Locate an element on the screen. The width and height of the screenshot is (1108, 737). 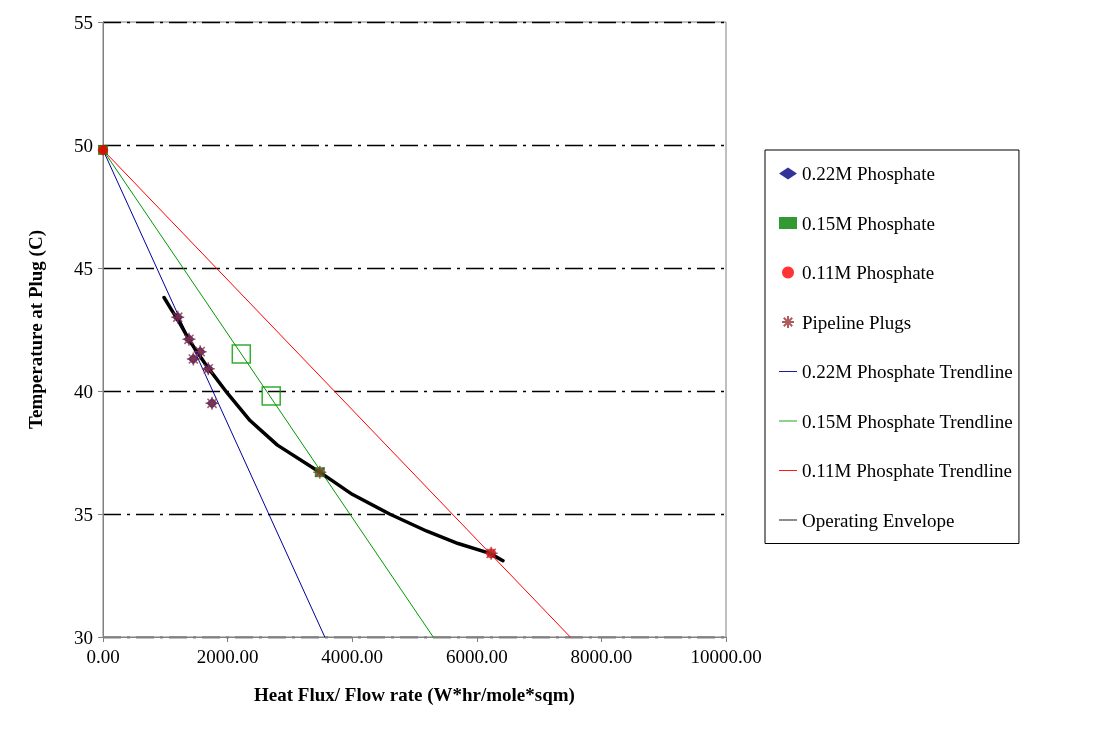
y-tick-label: 35 is located at coordinates (83, 514).